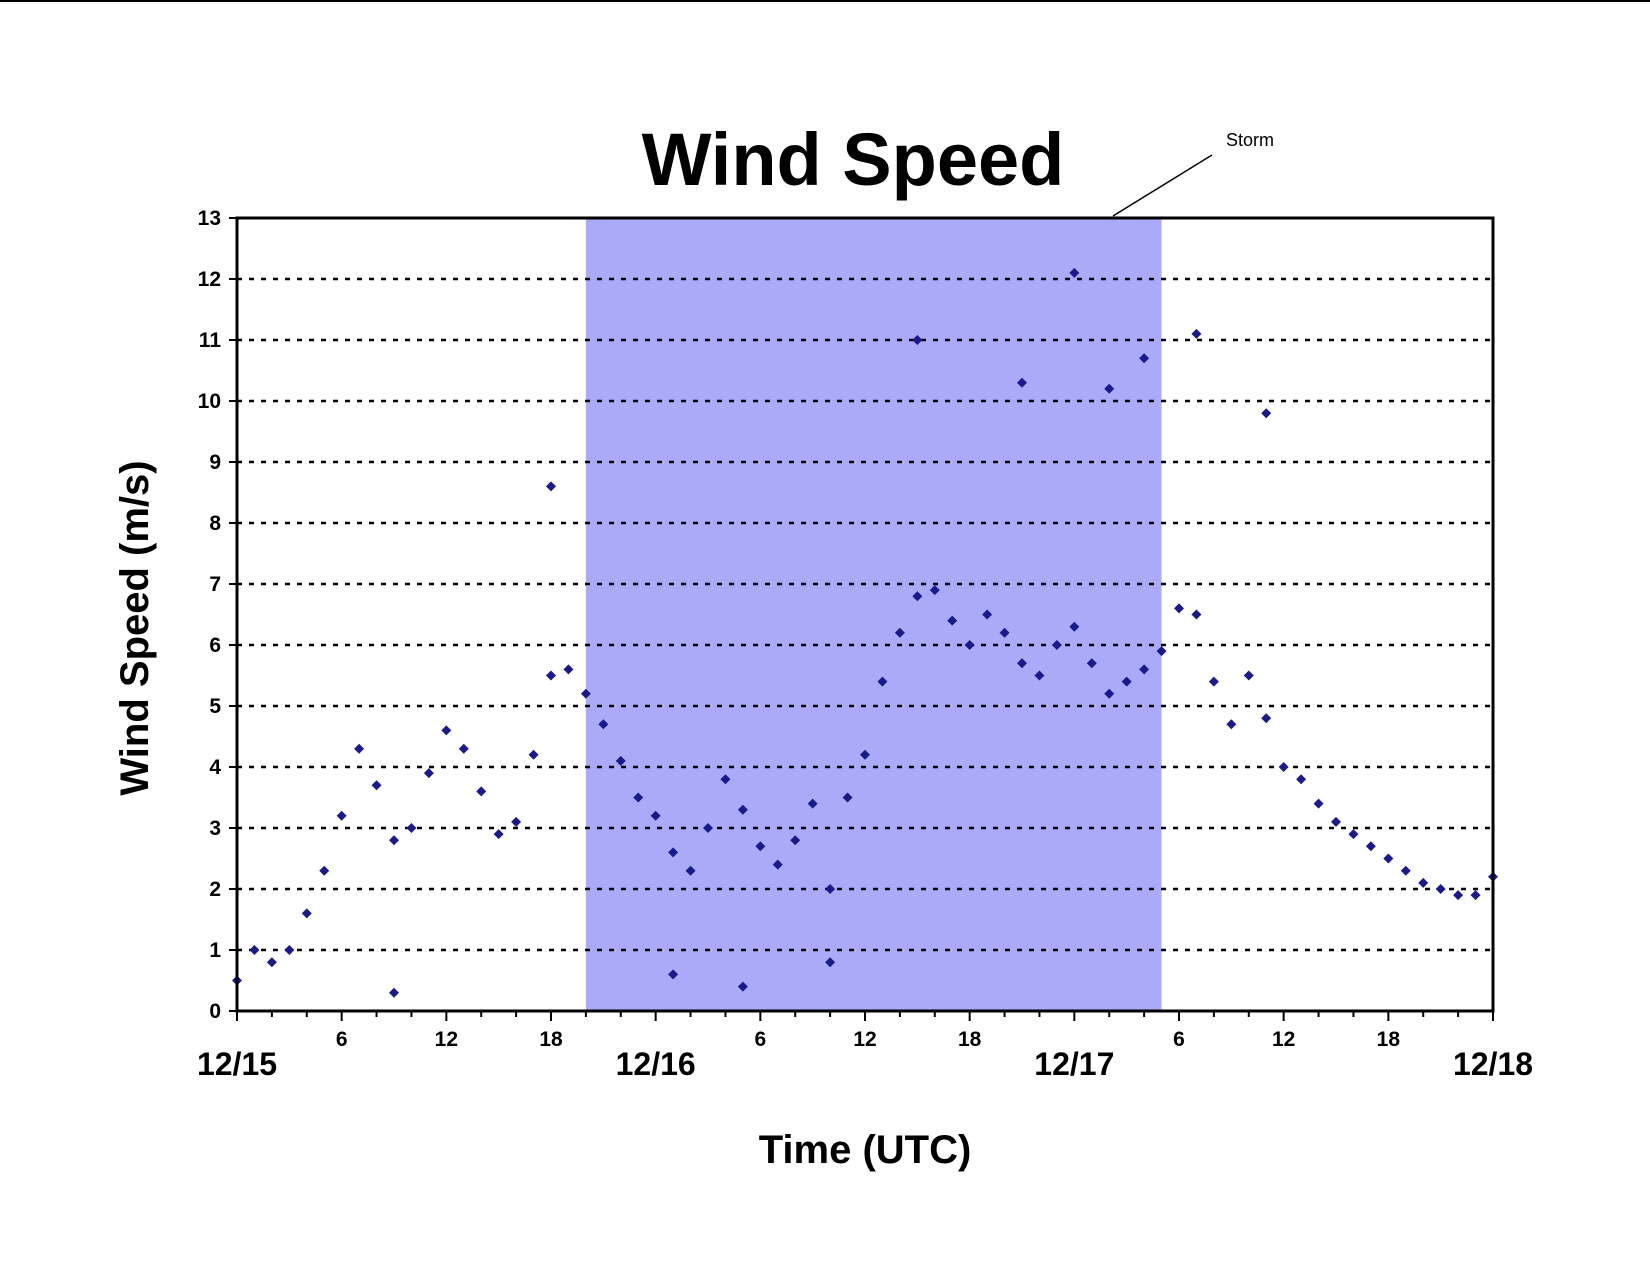 Image resolution: width=1650 pixels, height=1275 pixels. I want to click on y-tick-label: 7, so click(215, 584).